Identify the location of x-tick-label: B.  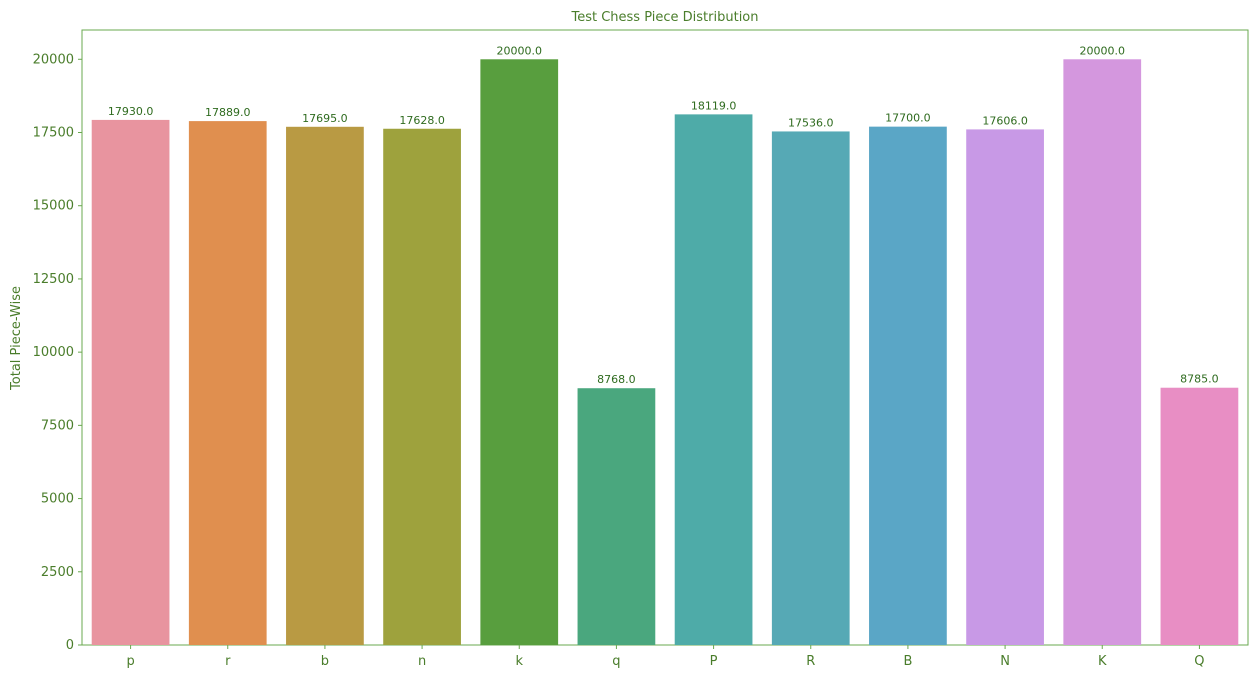
(907, 661).